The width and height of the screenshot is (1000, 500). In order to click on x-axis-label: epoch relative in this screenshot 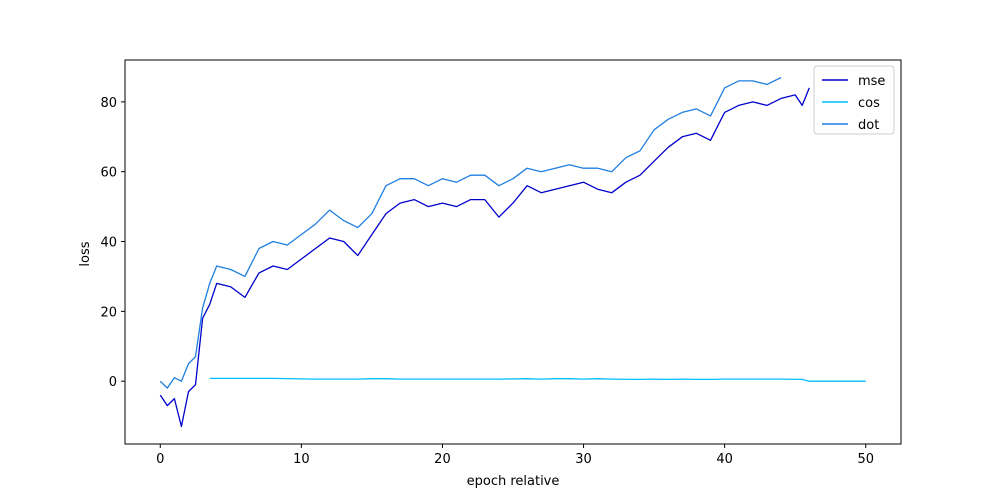, I will do `click(513, 481)`.